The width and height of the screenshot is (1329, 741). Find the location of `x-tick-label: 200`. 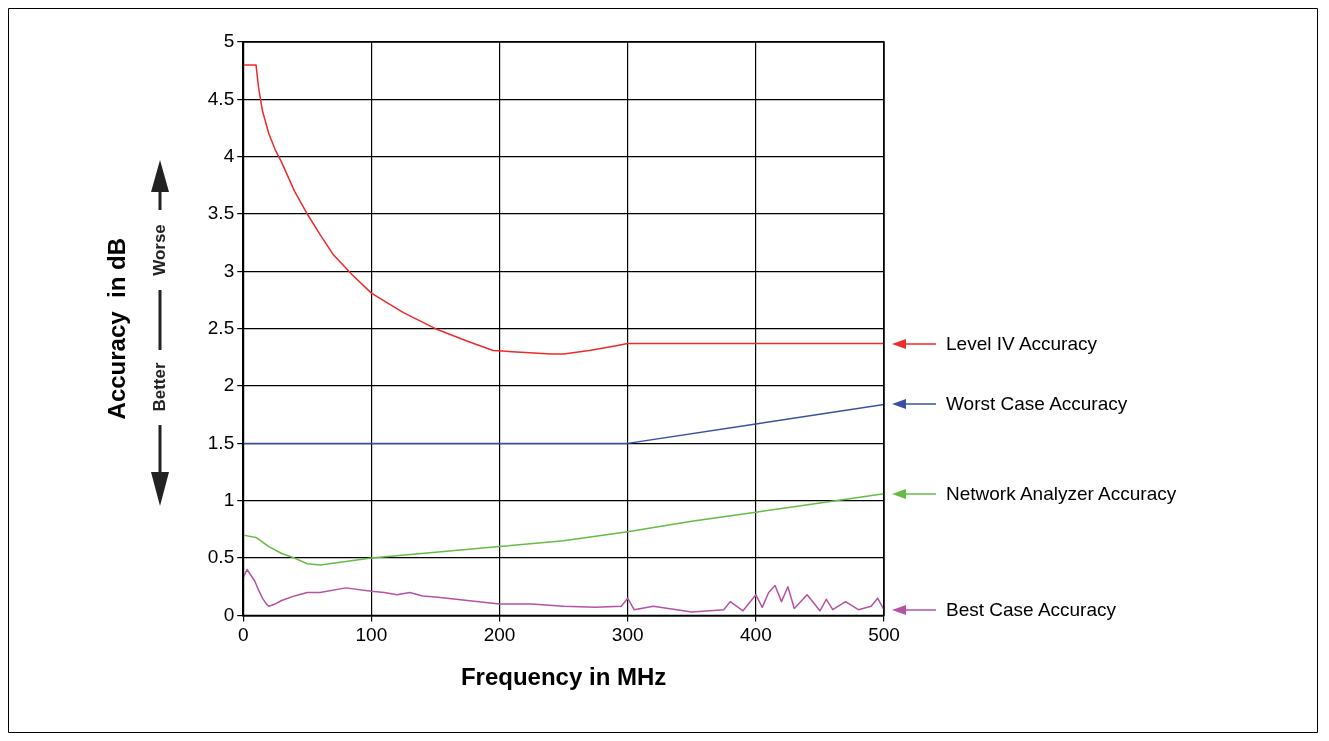

x-tick-label: 200 is located at coordinates (499, 635).